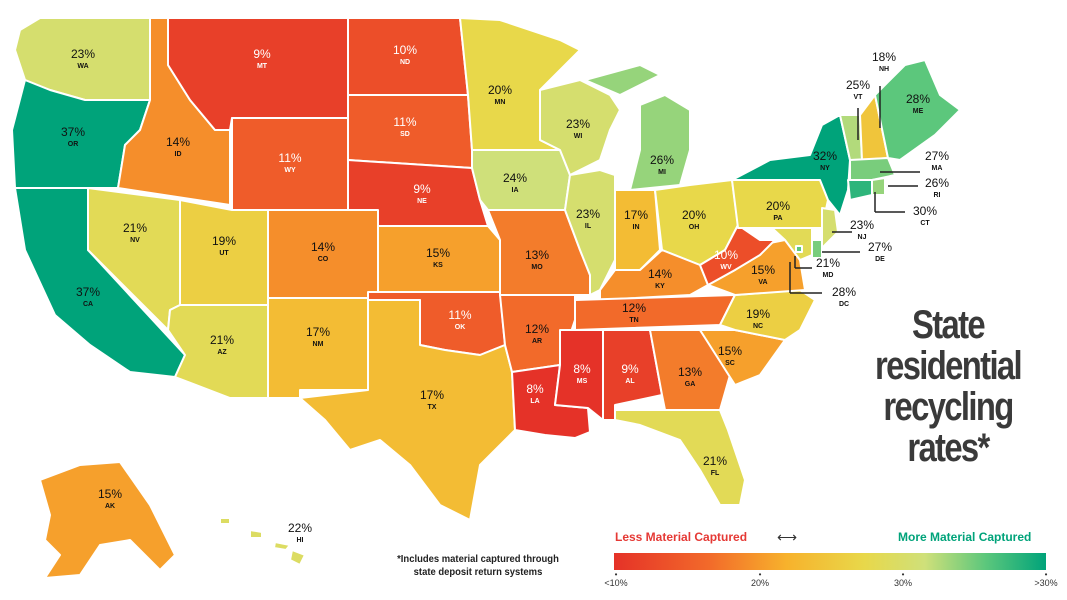  Describe the element at coordinates (726, 255) in the screenshot. I see `state-rate-wv: 10%` at that location.